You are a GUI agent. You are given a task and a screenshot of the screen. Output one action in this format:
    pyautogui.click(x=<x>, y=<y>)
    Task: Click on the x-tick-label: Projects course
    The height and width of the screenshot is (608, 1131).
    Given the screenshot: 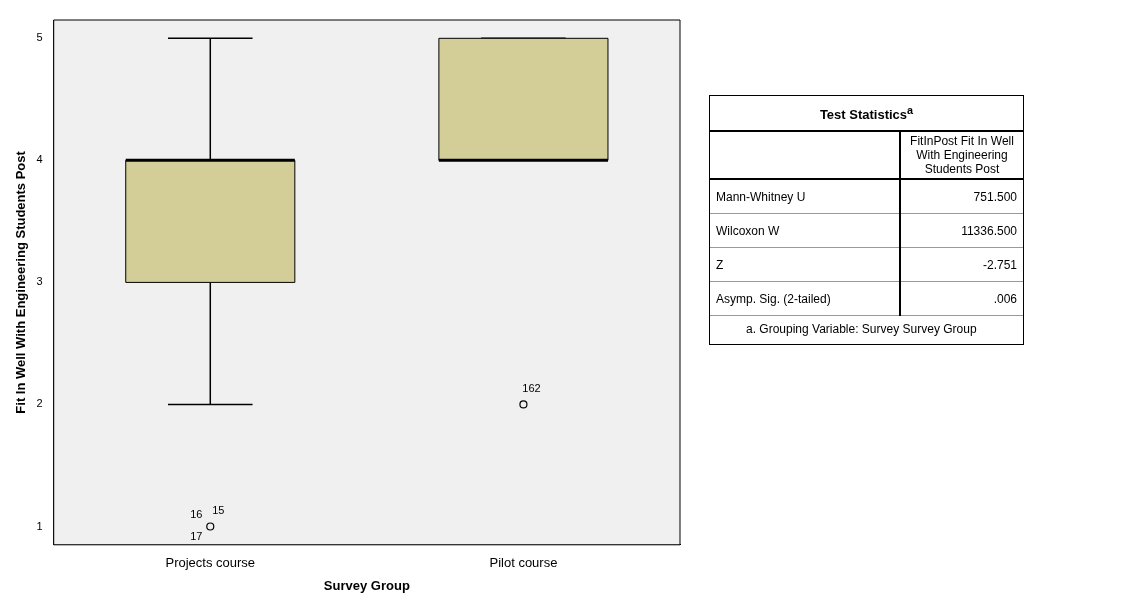 What is the action you would take?
    pyautogui.click(x=210, y=563)
    